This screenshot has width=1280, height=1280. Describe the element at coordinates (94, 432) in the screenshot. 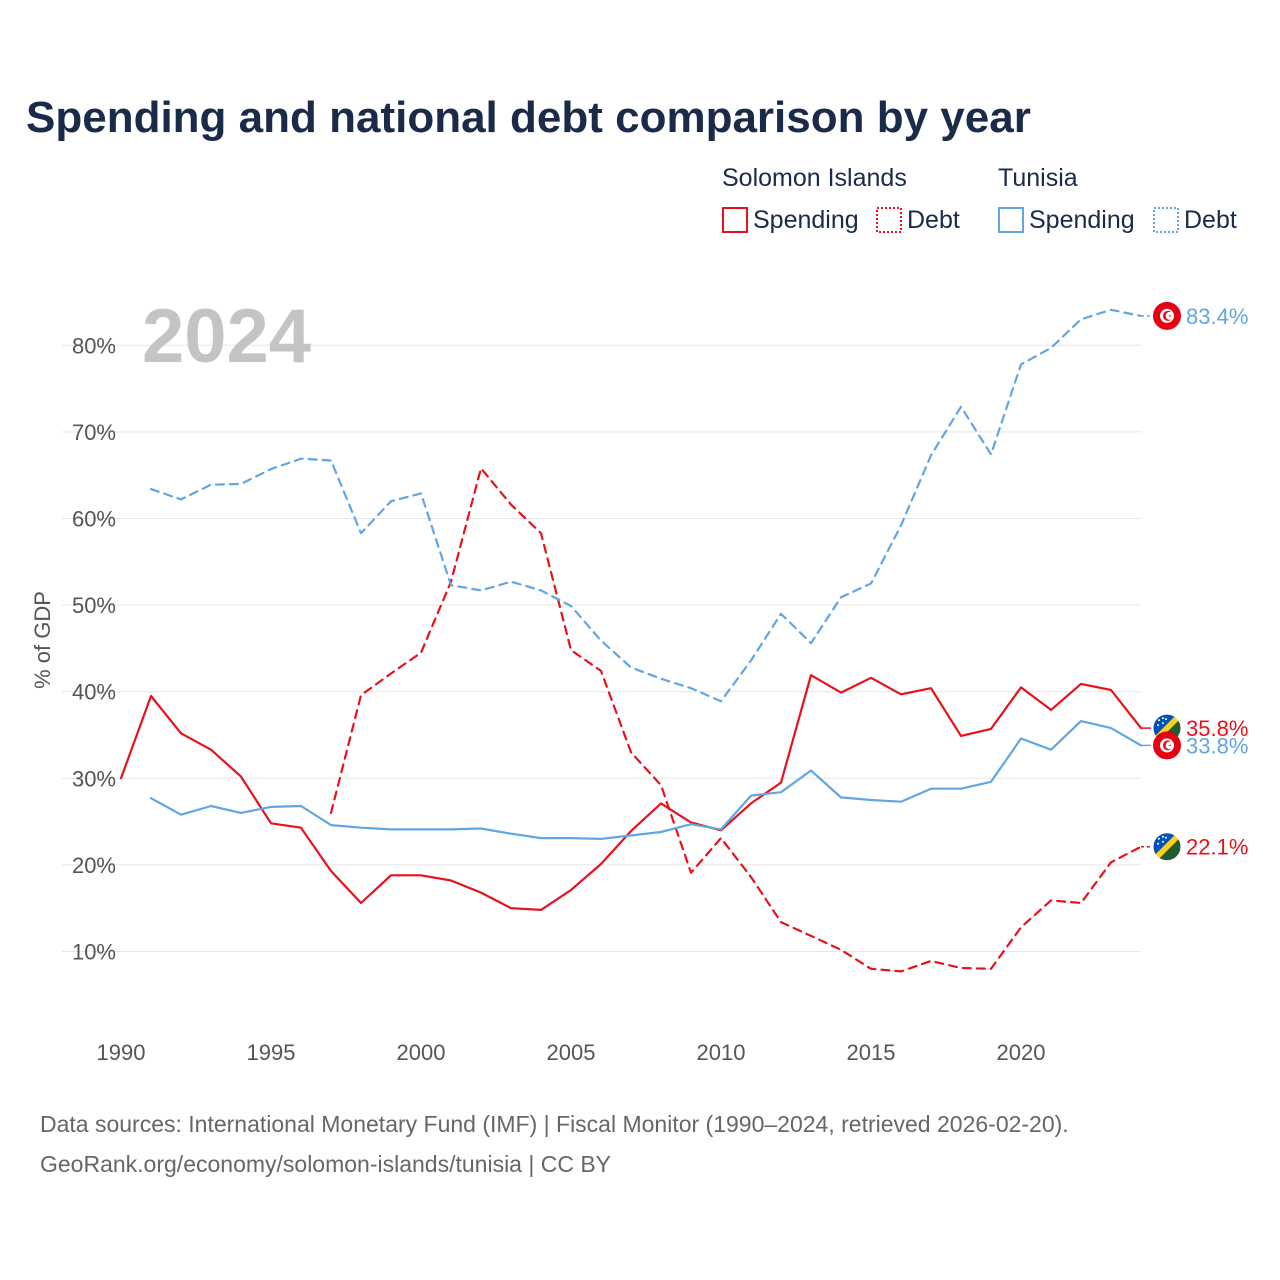

I see `y-tick-label: 70%` at that location.